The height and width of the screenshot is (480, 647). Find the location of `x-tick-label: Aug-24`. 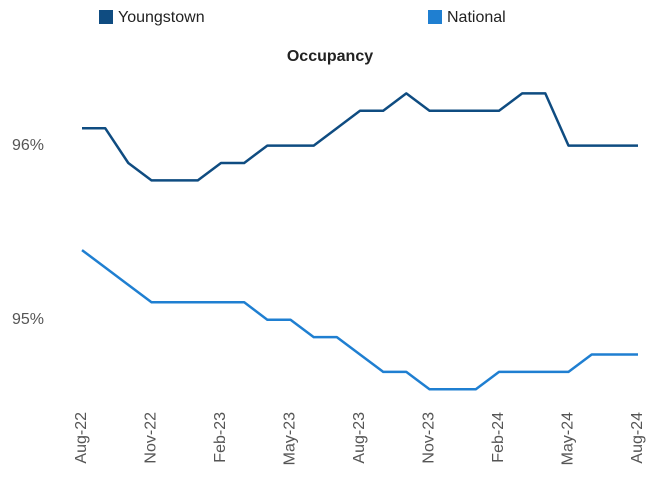

x-tick-label: Aug-24 is located at coordinates (637, 438).